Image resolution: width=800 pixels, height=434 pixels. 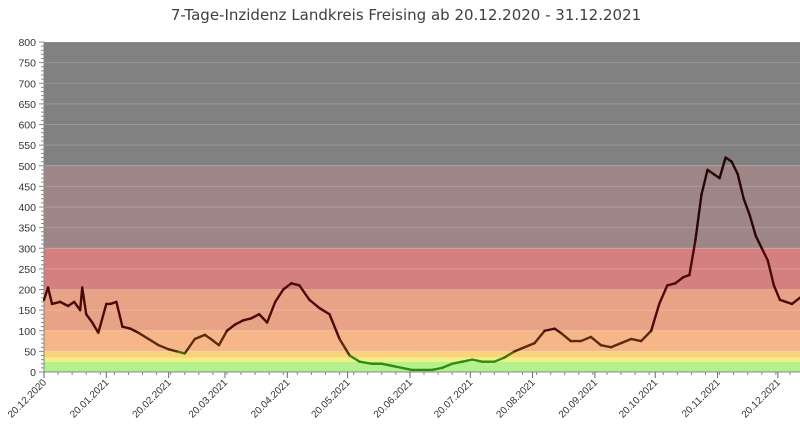 What do you see at coordinates (27, 126) in the screenshot?
I see `y-tick-label: 600` at bounding box center [27, 126].